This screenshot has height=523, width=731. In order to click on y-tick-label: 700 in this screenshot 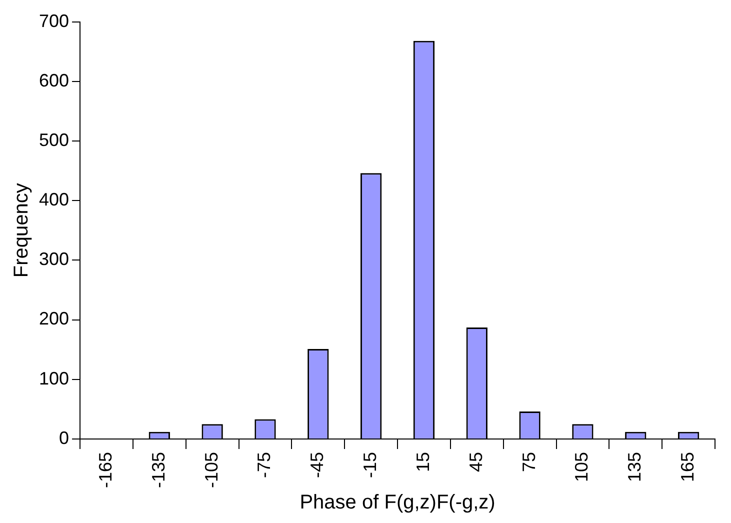, I will do `click(54, 20)`.